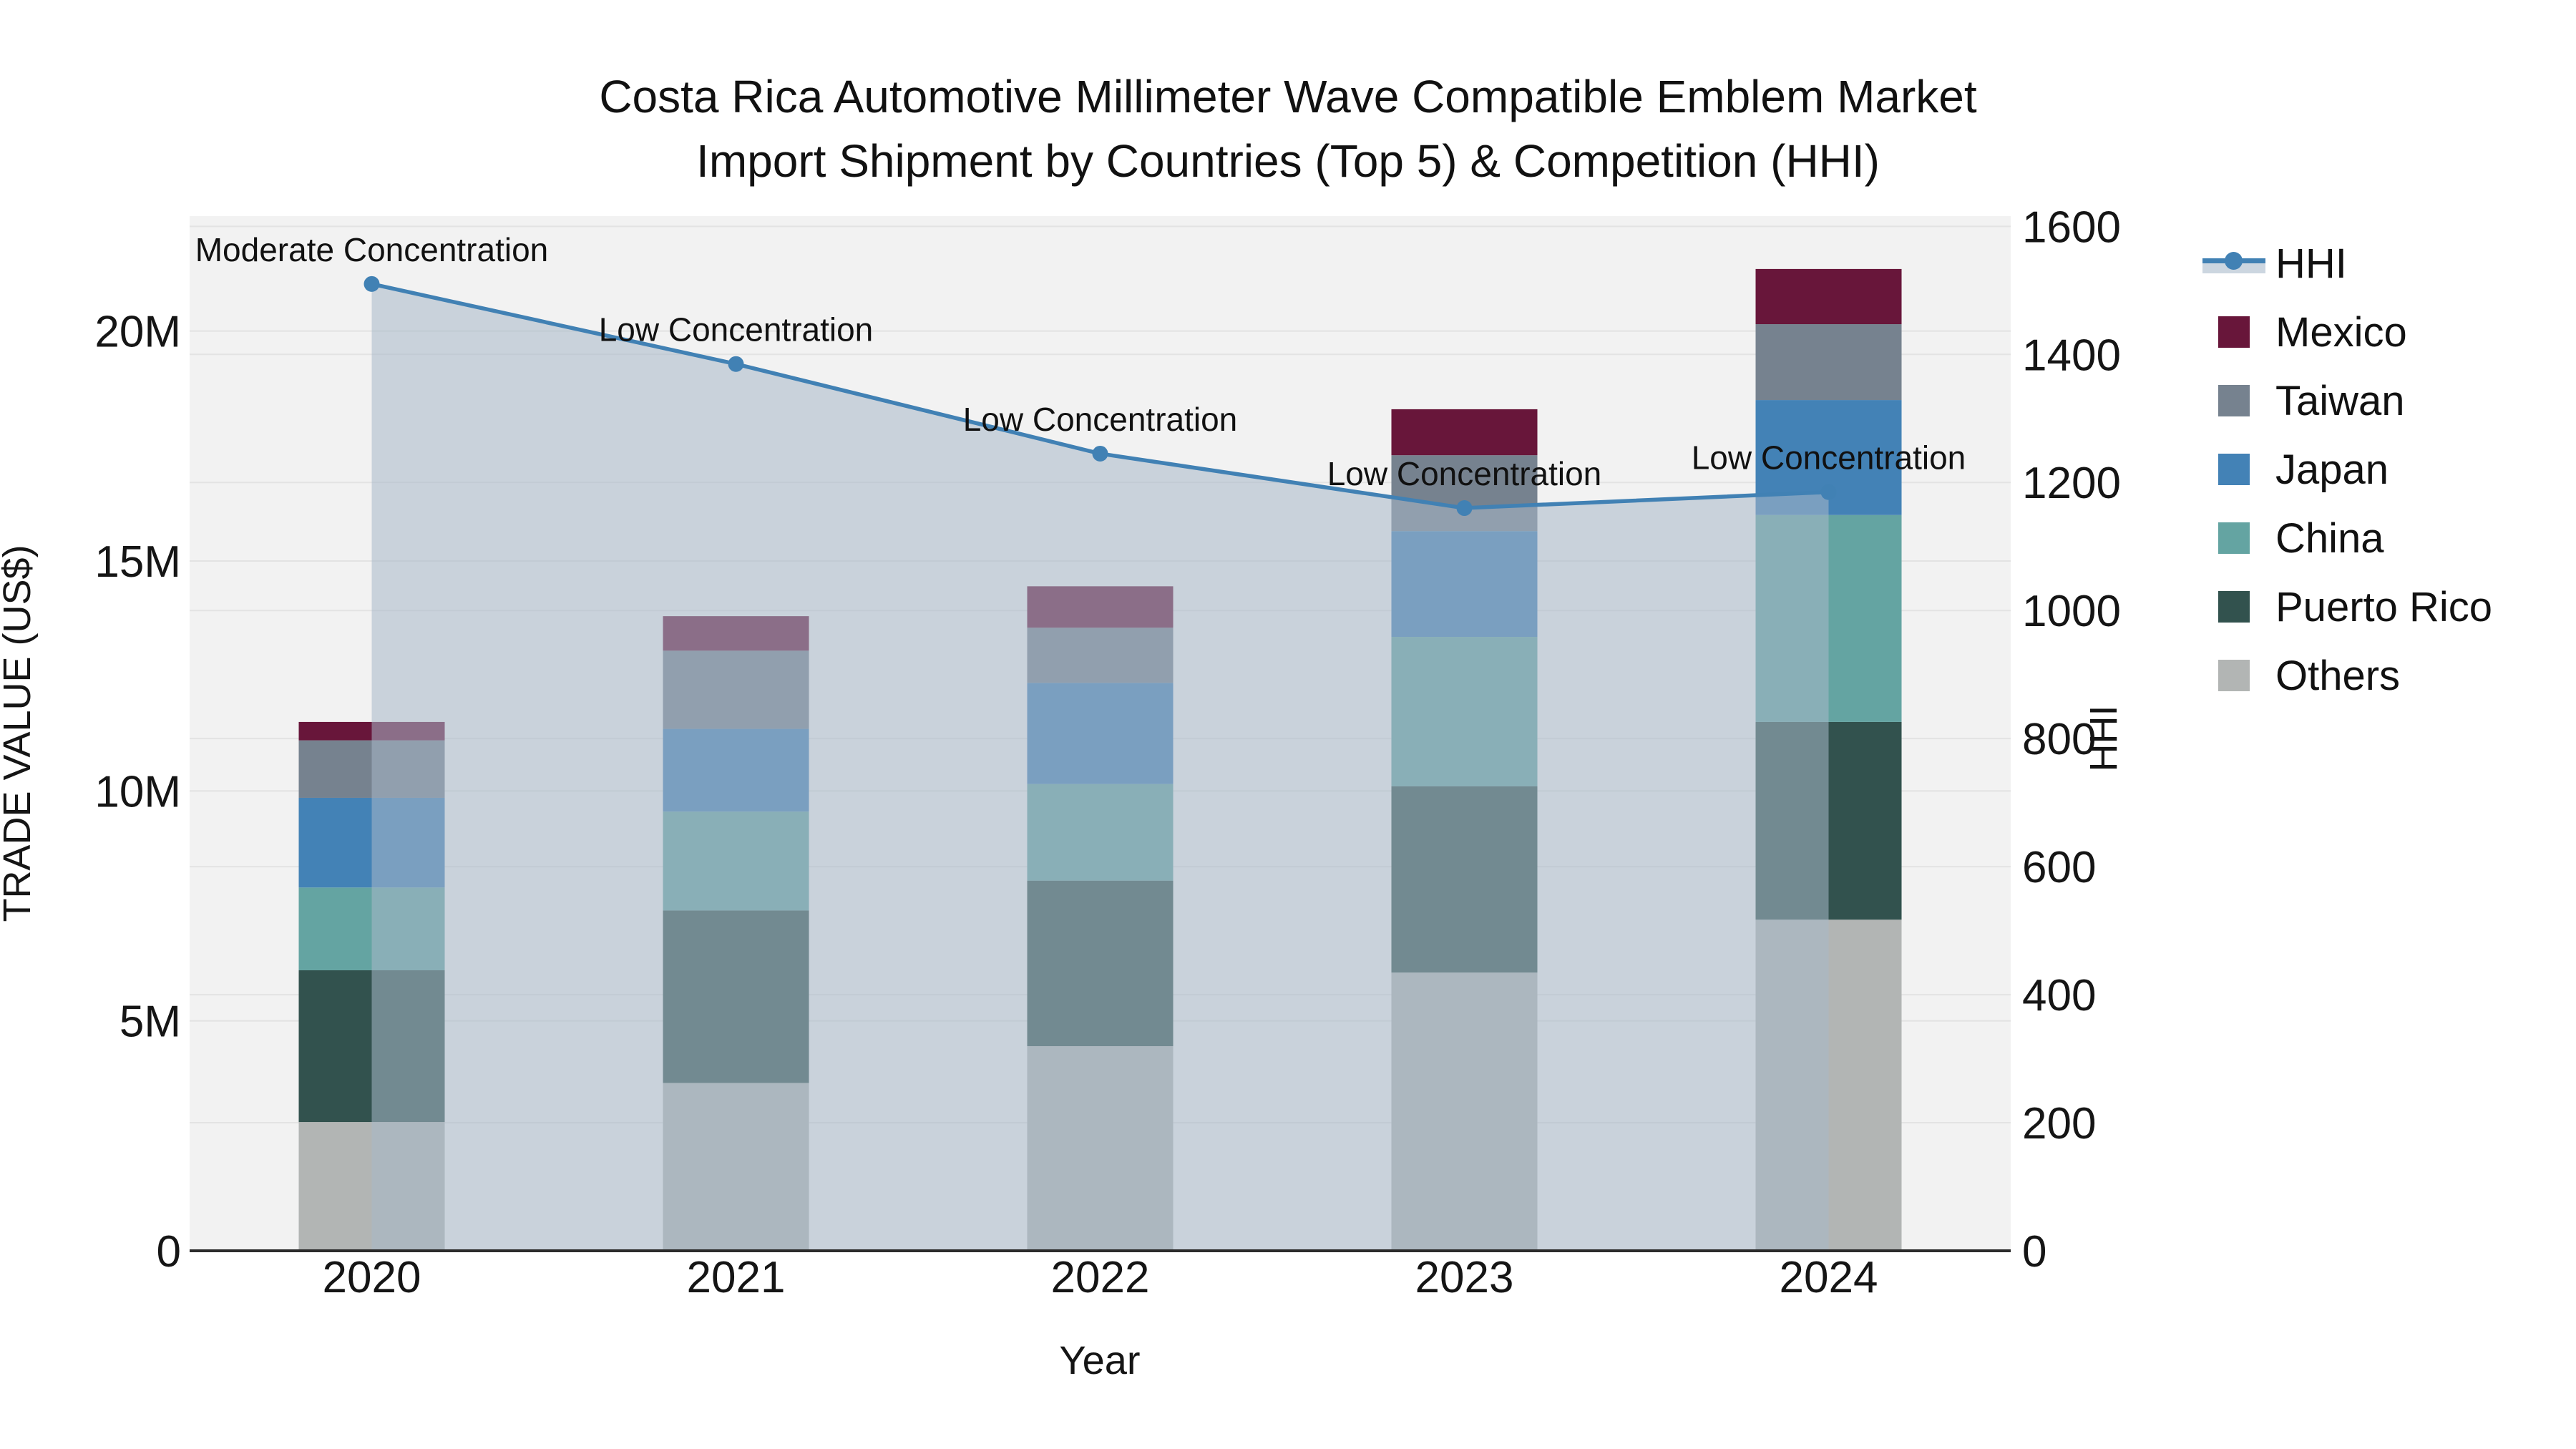 The width and height of the screenshot is (2576, 1449). What do you see at coordinates (137, 332) in the screenshot?
I see `y-tick-20M: 20M` at bounding box center [137, 332].